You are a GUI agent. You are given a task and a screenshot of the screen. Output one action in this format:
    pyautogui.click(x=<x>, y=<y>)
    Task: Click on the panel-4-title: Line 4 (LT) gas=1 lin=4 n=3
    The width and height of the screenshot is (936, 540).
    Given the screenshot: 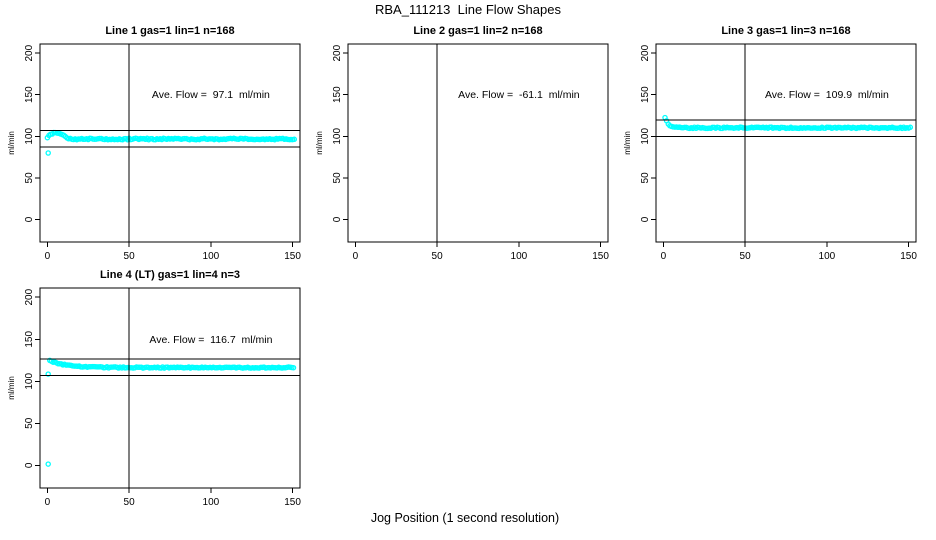 What is the action you would take?
    pyautogui.click(x=170, y=275)
    